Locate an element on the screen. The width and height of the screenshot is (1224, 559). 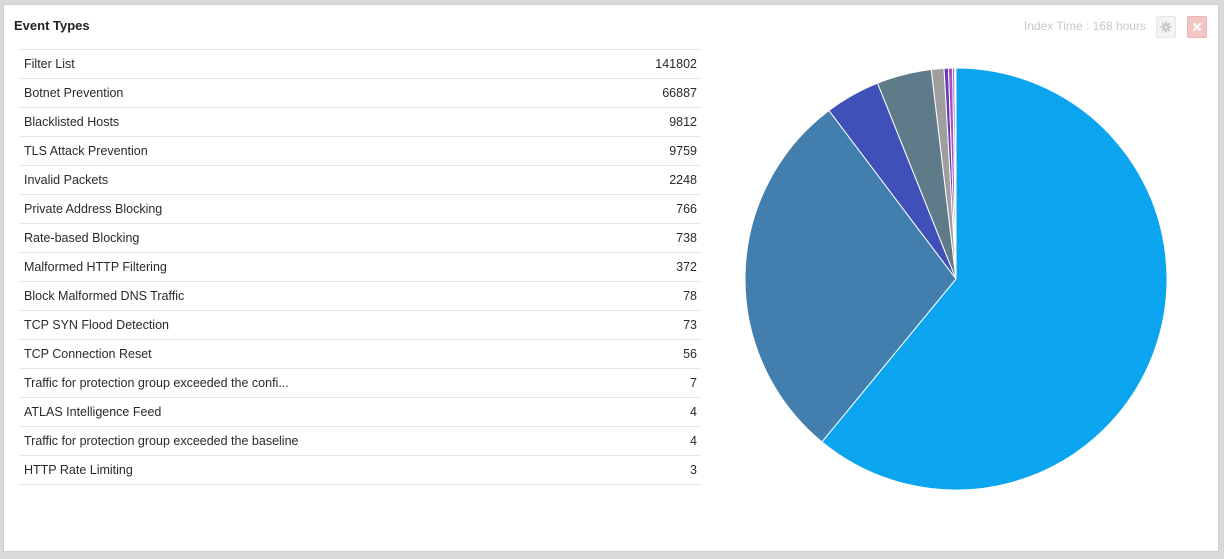
event-type-count: 56 is located at coordinates (690, 354).